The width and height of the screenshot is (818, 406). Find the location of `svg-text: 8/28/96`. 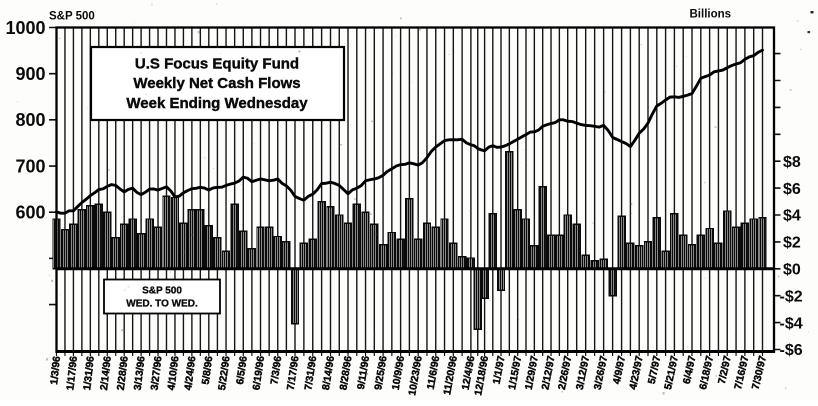

svg-text: 8/28/96 is located at coordinates (346, 373).